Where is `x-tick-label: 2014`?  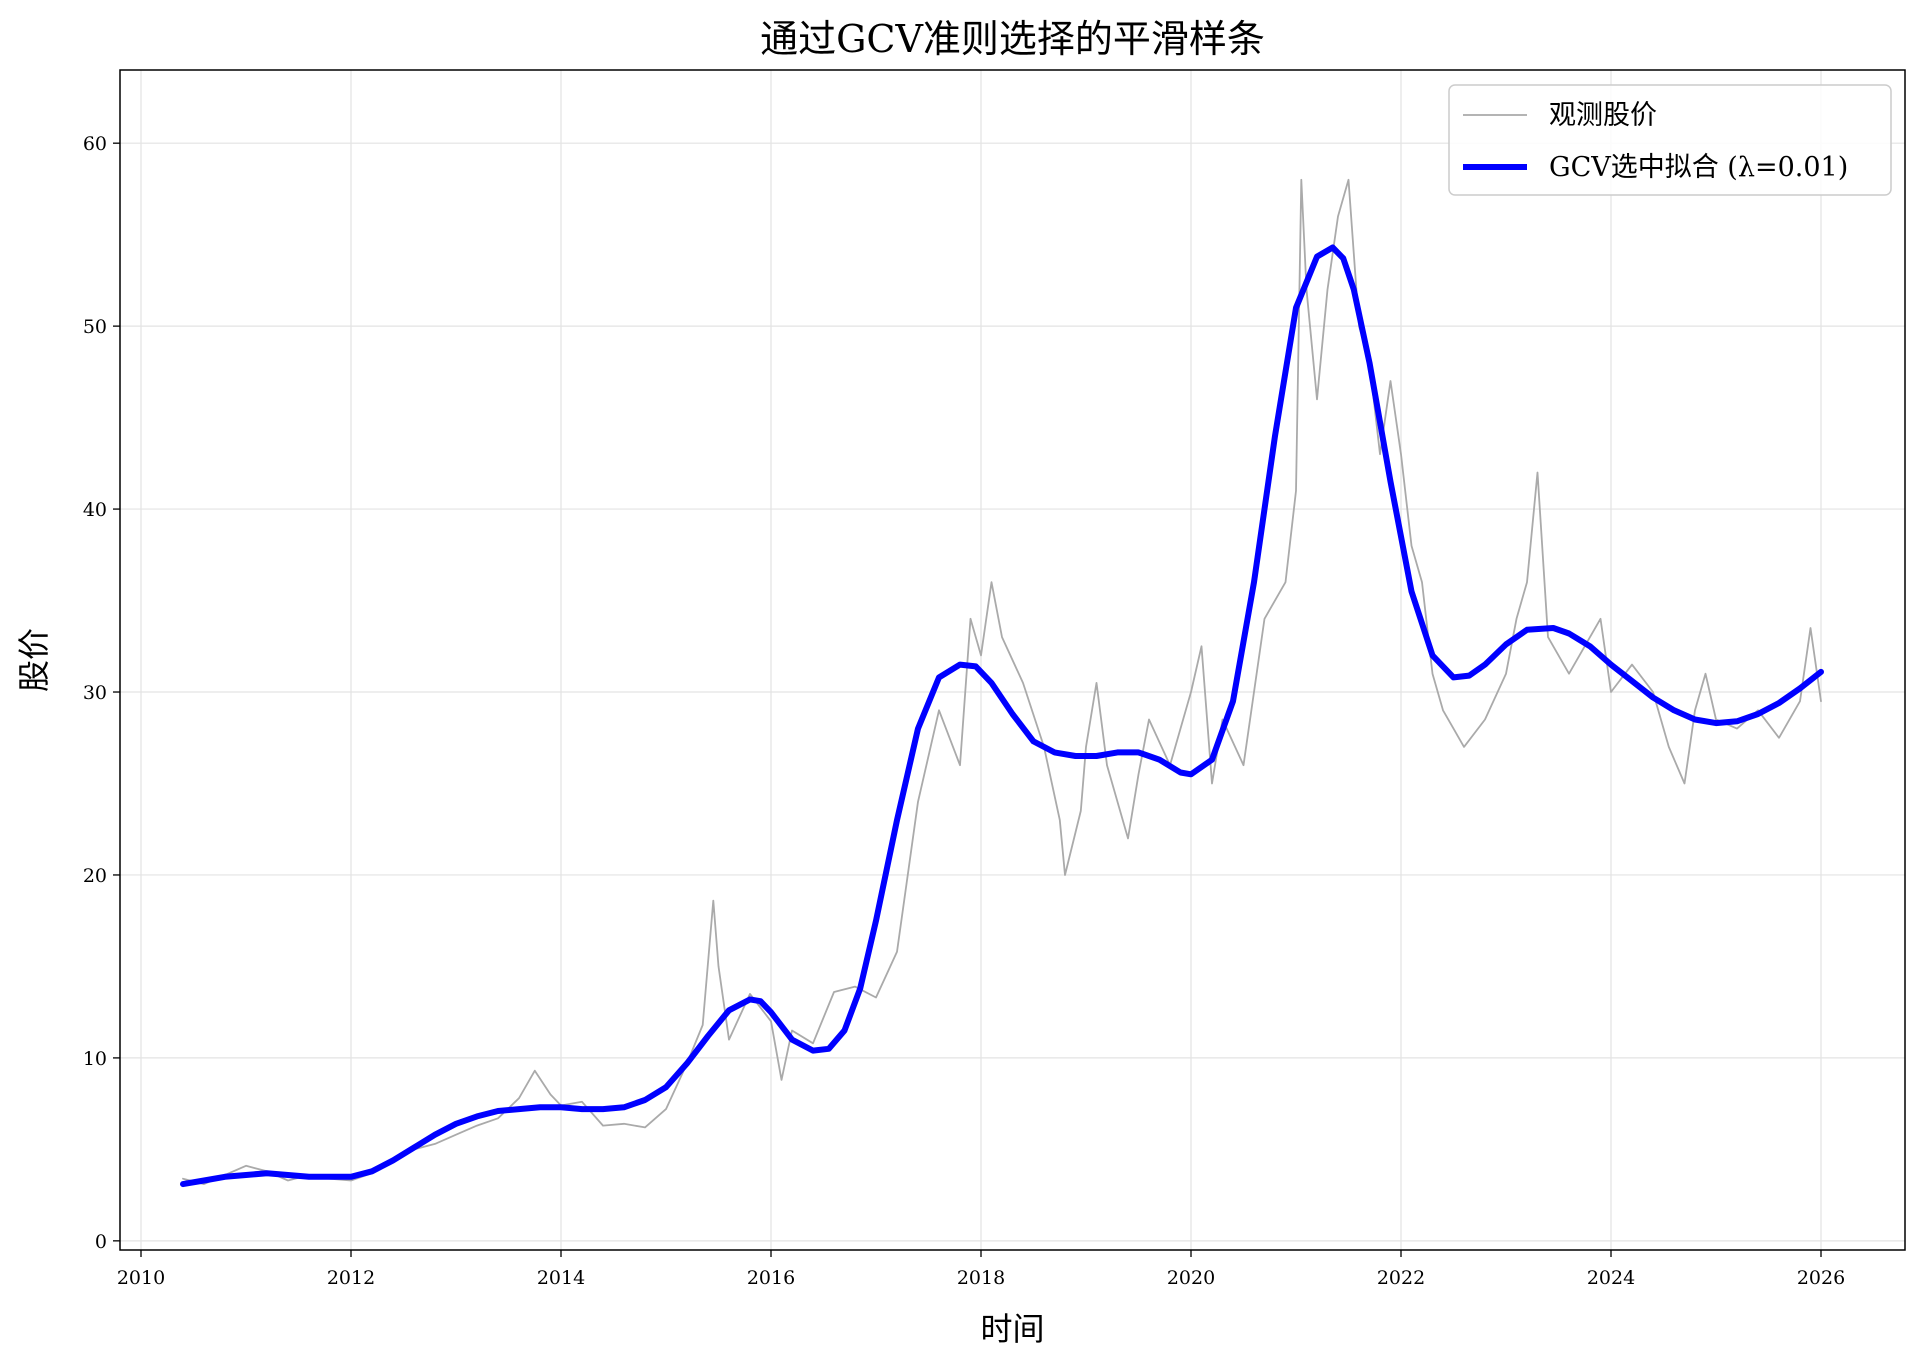 x-tick-label: 2014 is located at coordinates (561, 1278).